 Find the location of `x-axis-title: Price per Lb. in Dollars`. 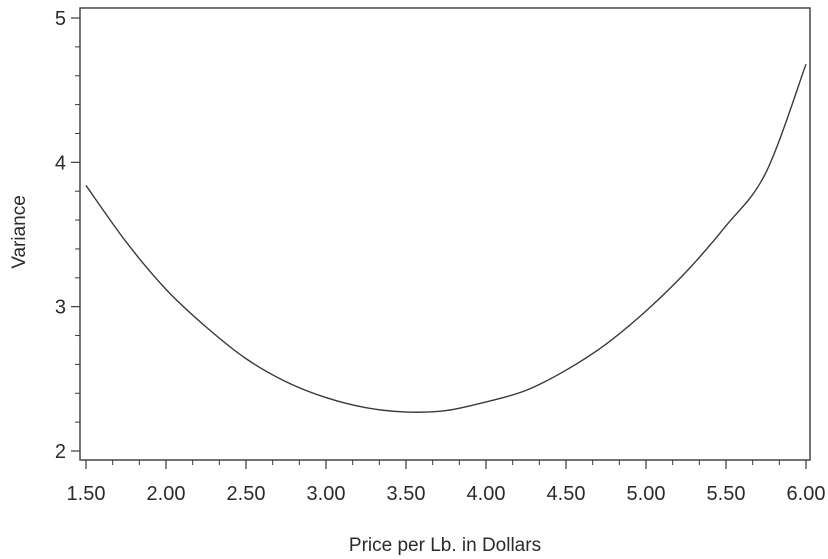

x-axis-title: Price per Lb. in Dollars is located at coordinates (445, 545).